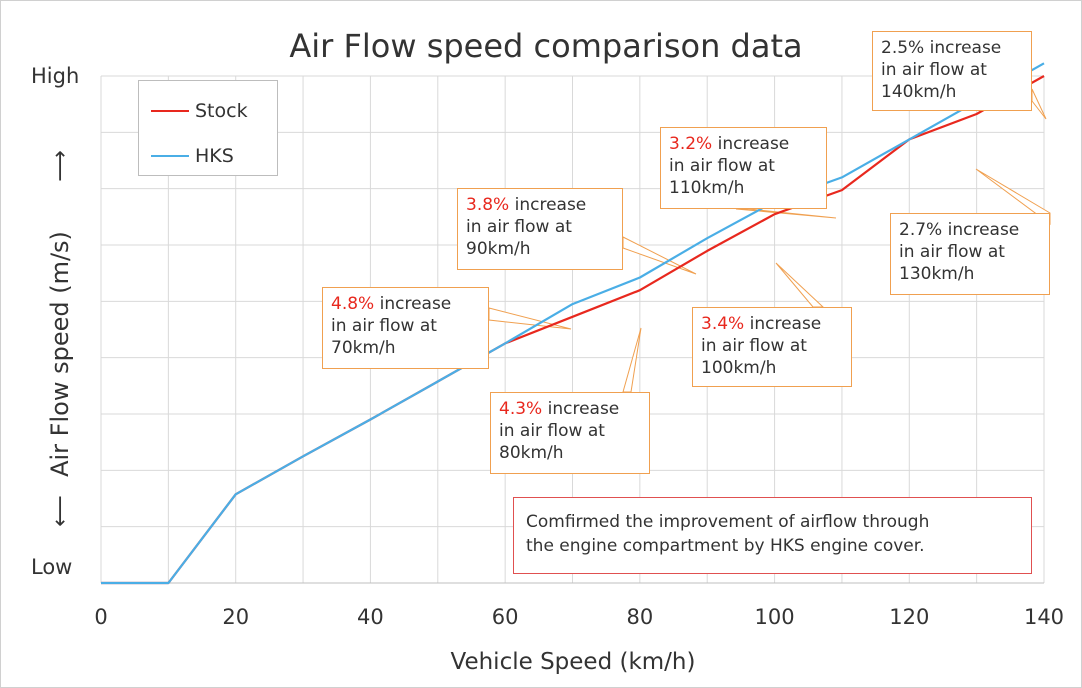 Image resolution: width=1082 pixels, height=688 pixels. What do you see at coordinates (521, 409) in the screenshot?
I see `annotation-80kmh-pct: 4.3%` at bounding box center [521, 409].